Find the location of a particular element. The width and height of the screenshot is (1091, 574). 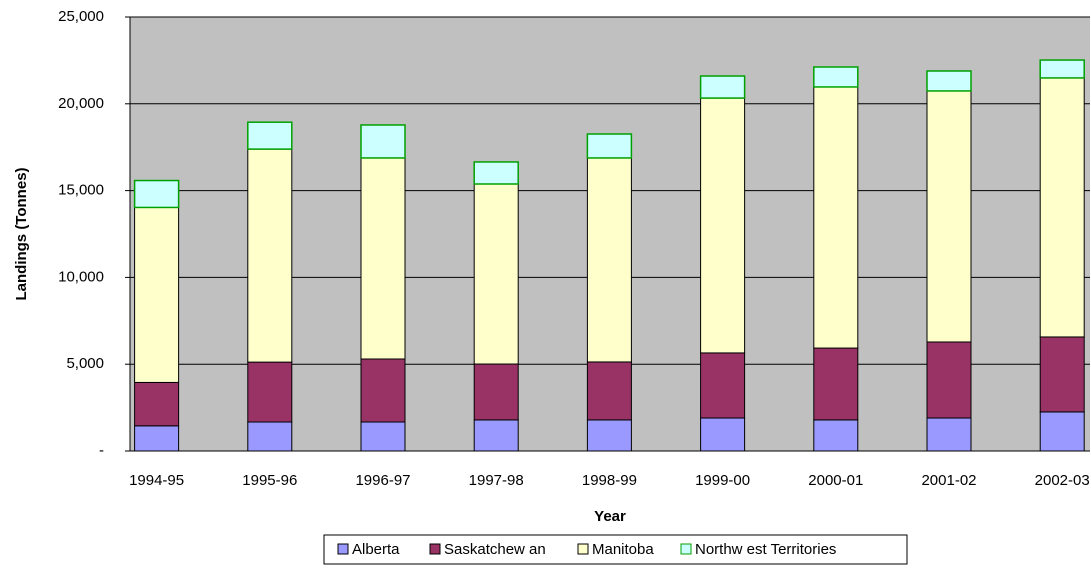

y-axis-label: Landings (Tonnes) is located at coordinates (21, 233).